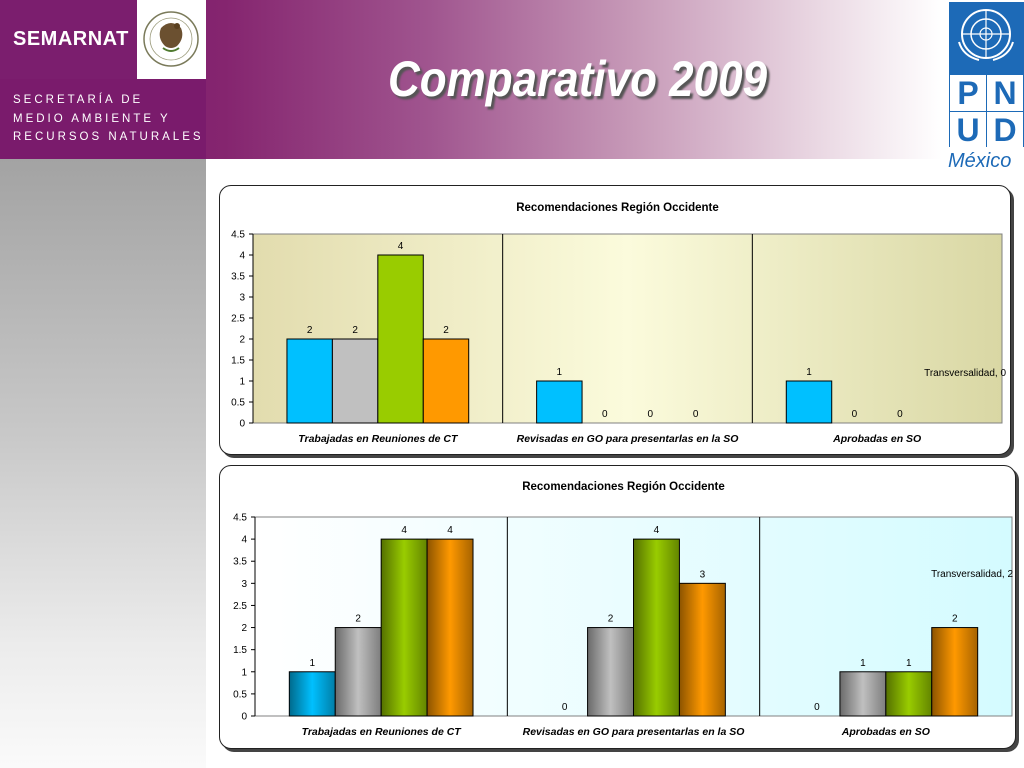 Image resolution: width=1024 pixels, height=768 pixels. I want to click on pnud-letter-n: N, so click(1005, 93).